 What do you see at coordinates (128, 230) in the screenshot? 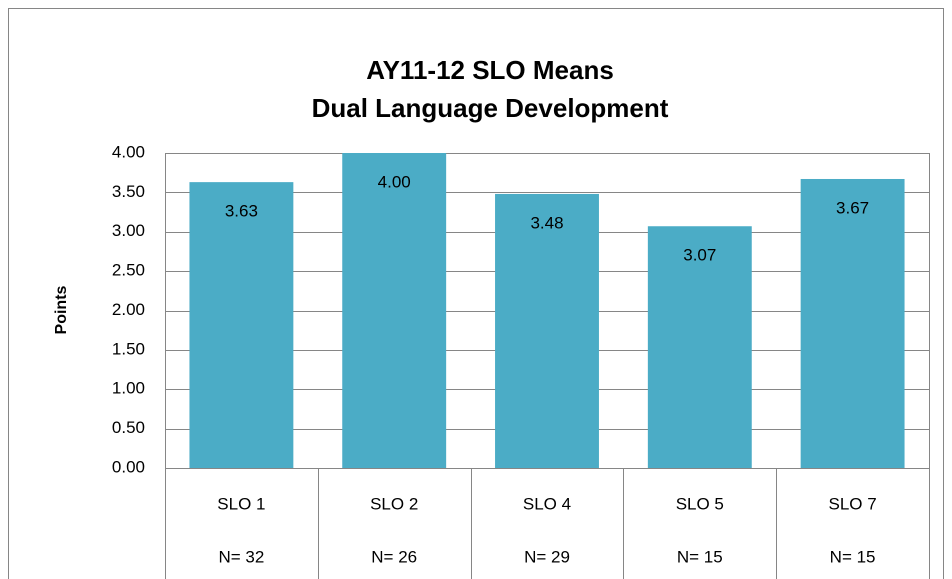
I see `y-tick-label: 3.00` at bounding box center [128, 230].